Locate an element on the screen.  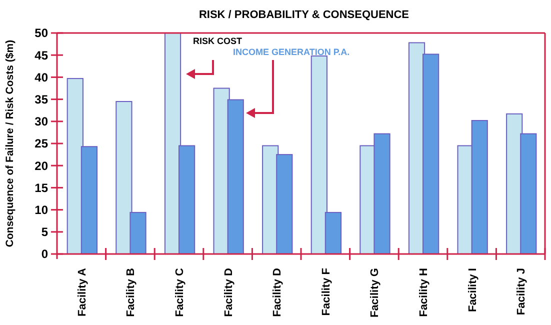
y-tick-label: 10 is located at coordinates (41, 210).